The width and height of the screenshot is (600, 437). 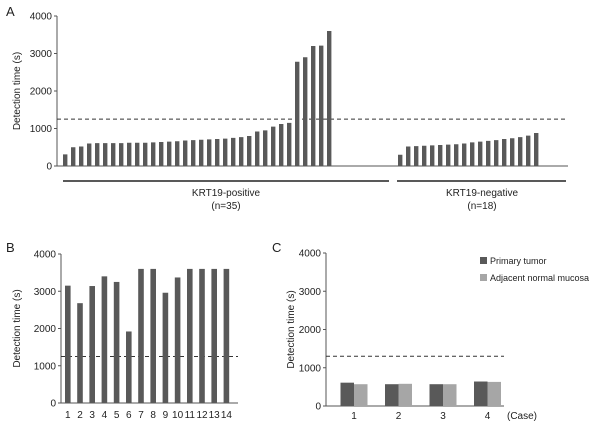 I want to click on panel-c-x-axis-label: (Case), so click(x=522, y=416).